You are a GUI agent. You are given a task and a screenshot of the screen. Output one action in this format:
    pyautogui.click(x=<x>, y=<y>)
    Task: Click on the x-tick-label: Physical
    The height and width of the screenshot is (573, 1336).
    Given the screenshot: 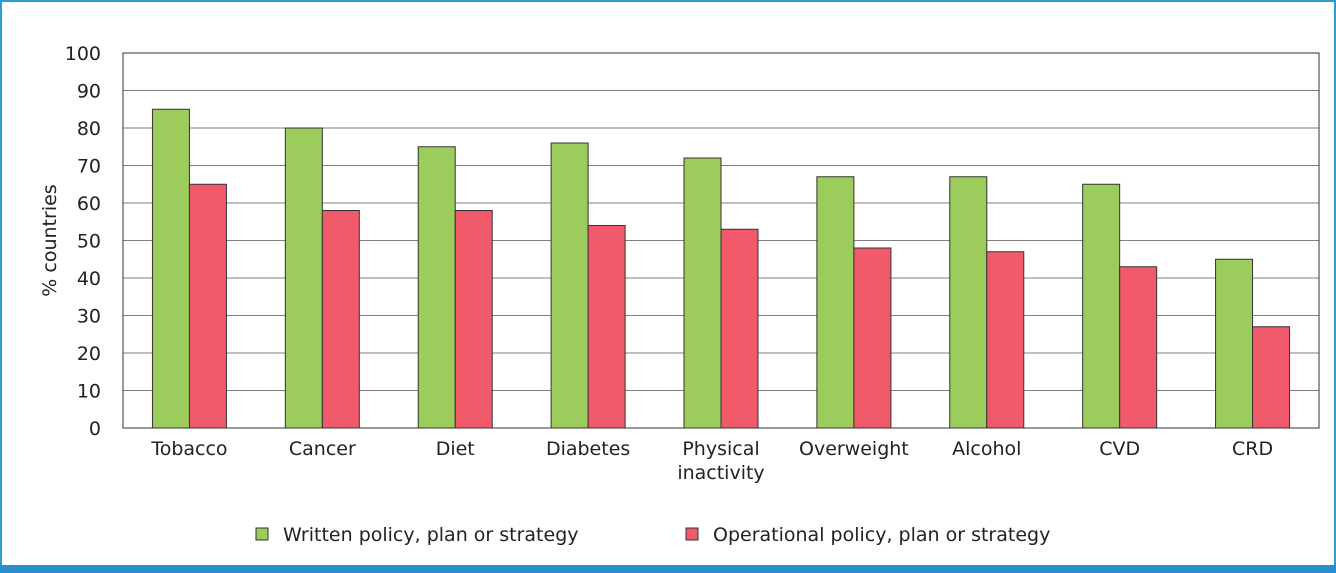 What is the action you would take?
    pyautogui.click(x=720, y=449)
    